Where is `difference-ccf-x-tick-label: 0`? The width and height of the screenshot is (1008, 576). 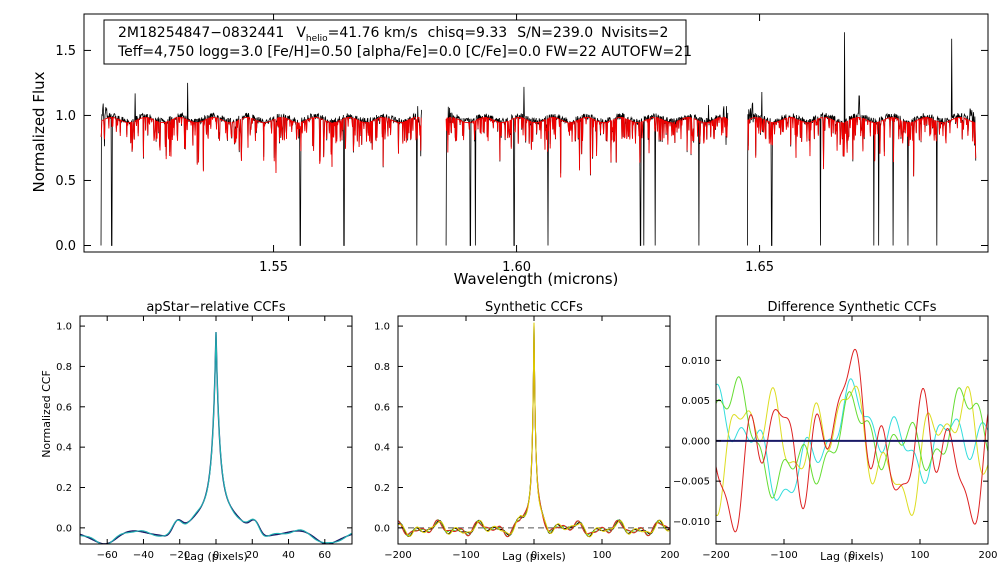
difference-ccf-x-tick-label: 0 is located at coordinates (852, 555).